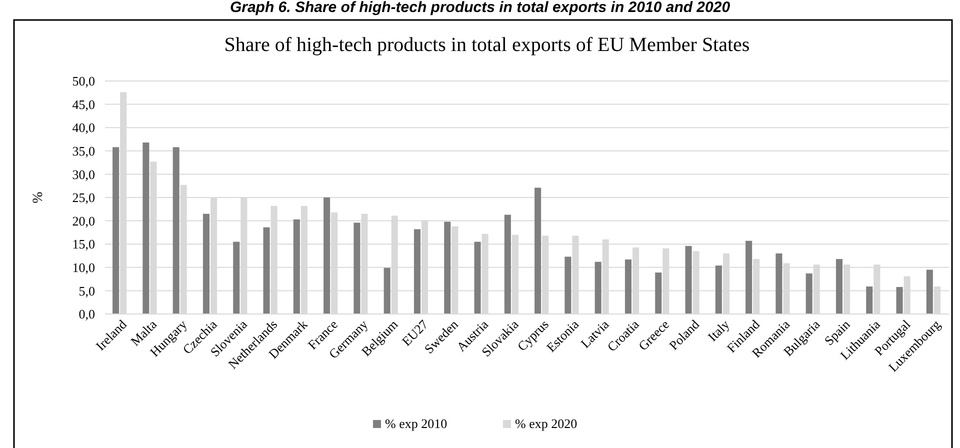 The height and width of the screenshot is (448, 960). I want to click on legend-label: % exp 2020, so click(546, 423).